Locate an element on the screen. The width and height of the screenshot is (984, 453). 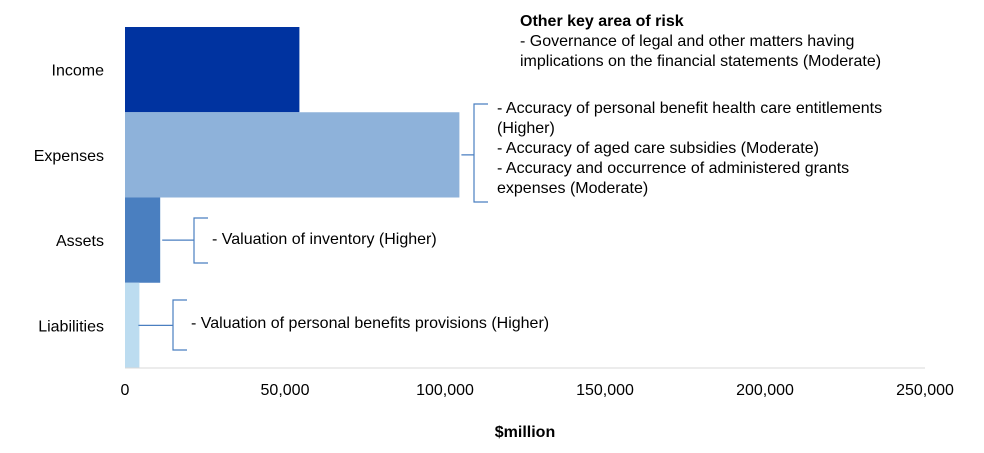
bar-assets is located at coordinates (143, 240).